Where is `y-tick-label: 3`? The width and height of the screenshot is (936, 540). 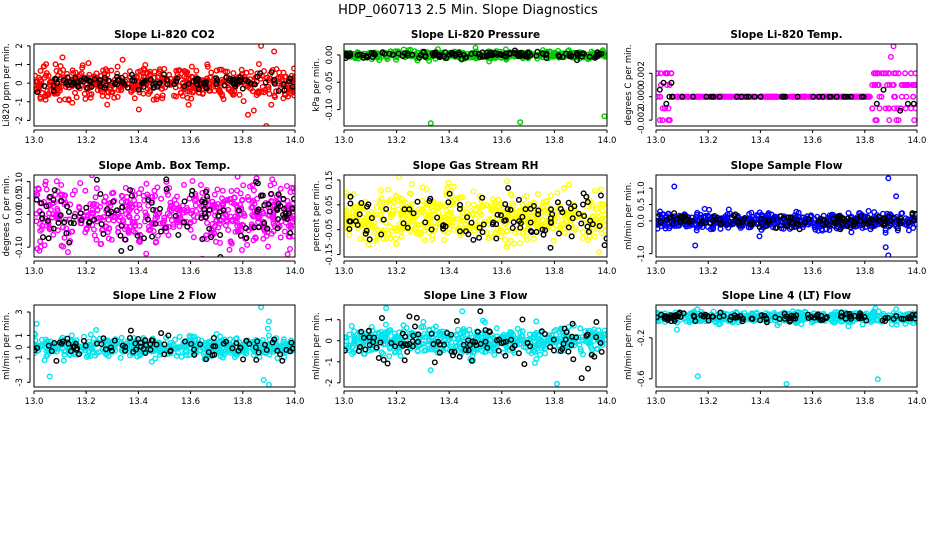 y-tick-label: 3 is located at coordinates (20, 311).